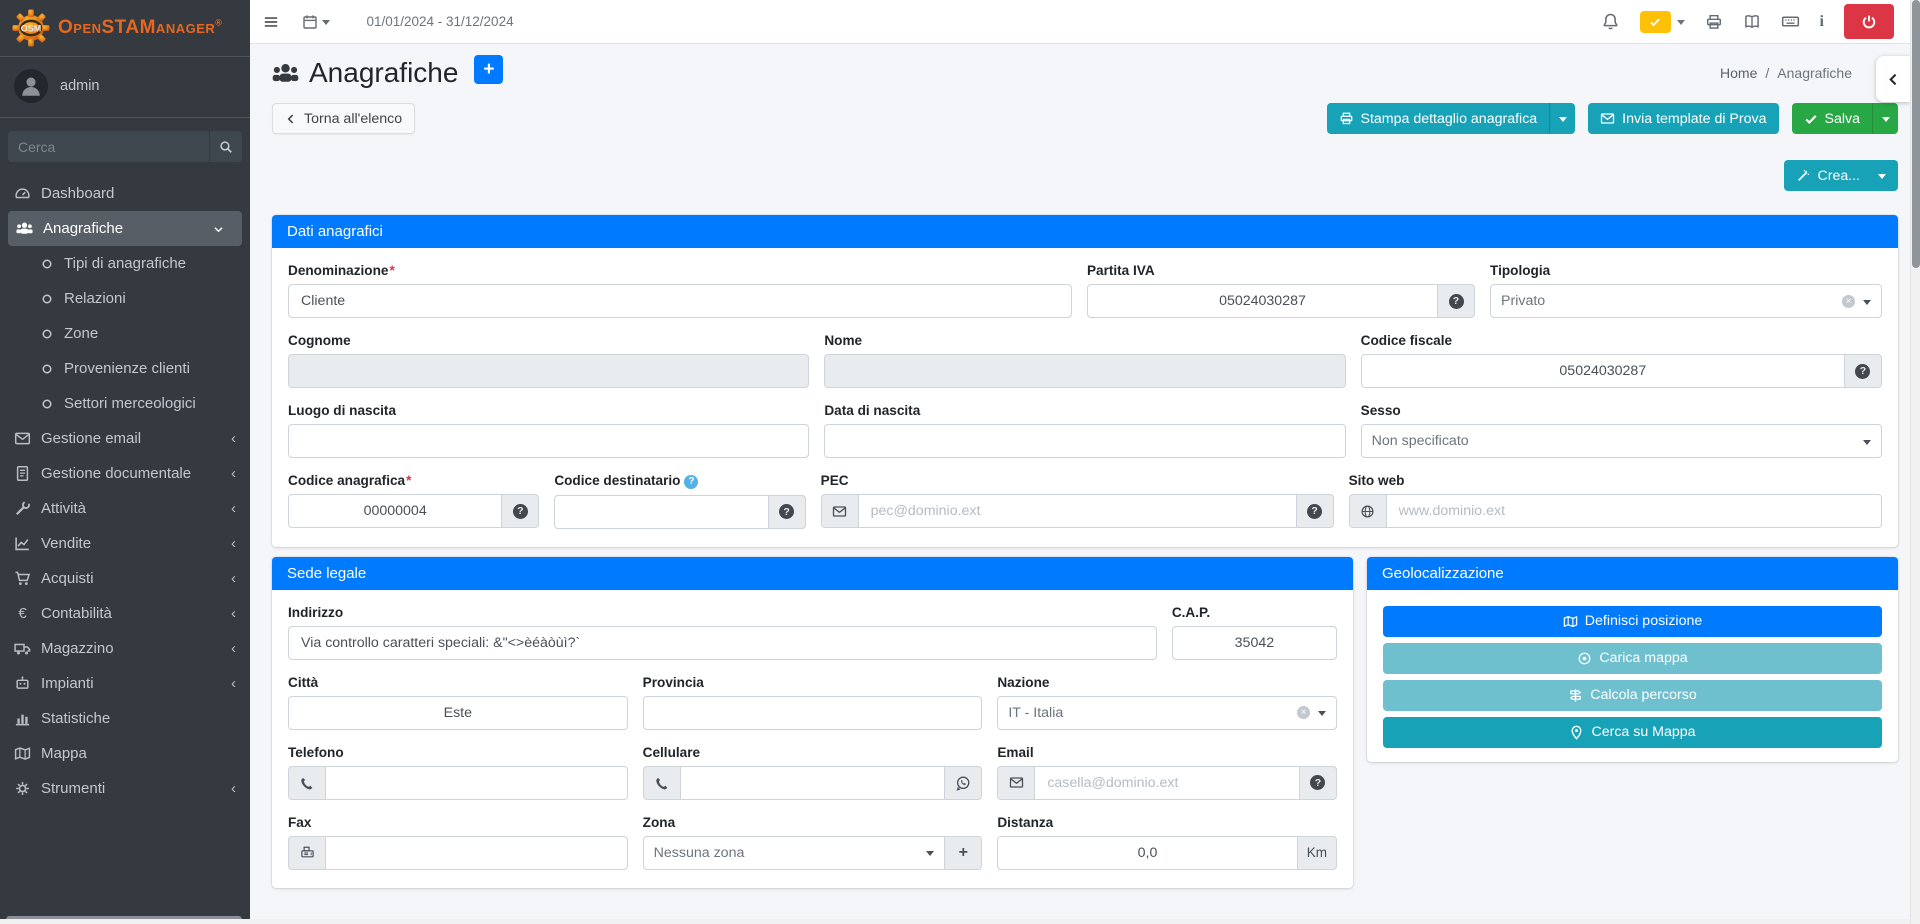 This screenshot has height=924, width=1920. Describe the element at coordinates (1915, 462) in the screenshot. I see `vertical-scrollbar-track` at that location.